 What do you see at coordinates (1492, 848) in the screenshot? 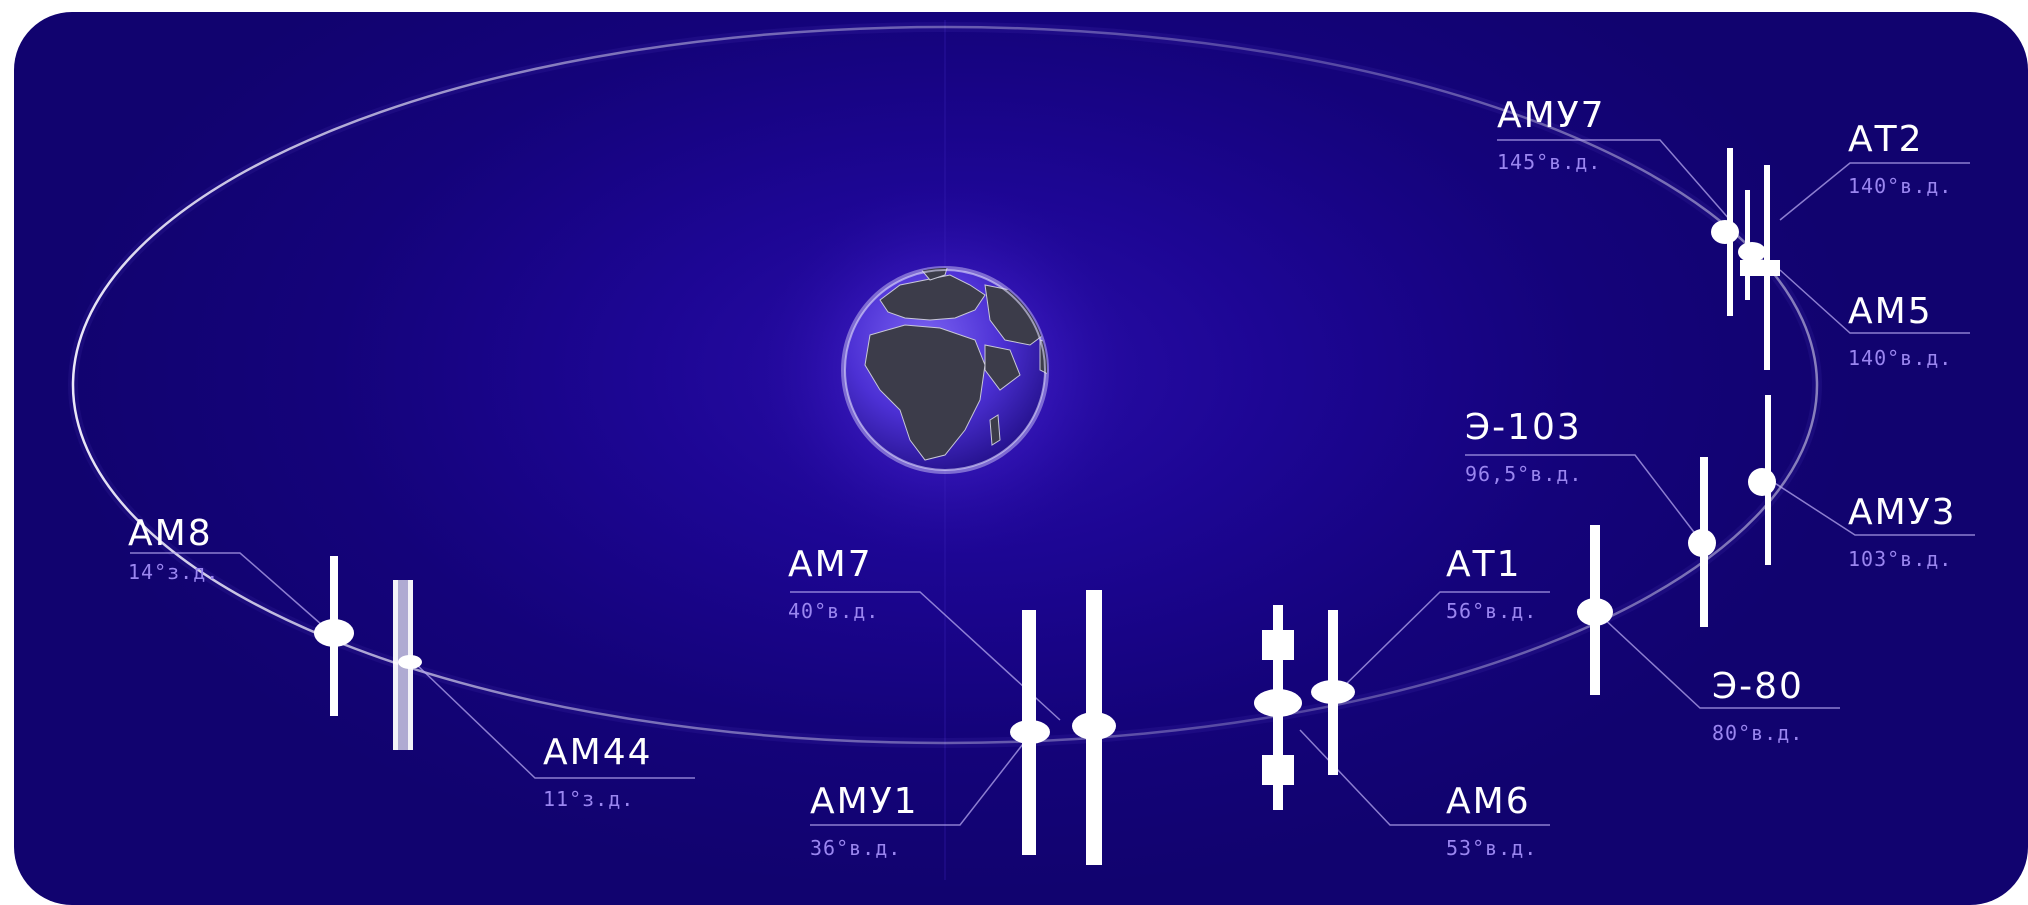
I see `satellite-position: 53°в.д.` at bounding box center [1492, 848].